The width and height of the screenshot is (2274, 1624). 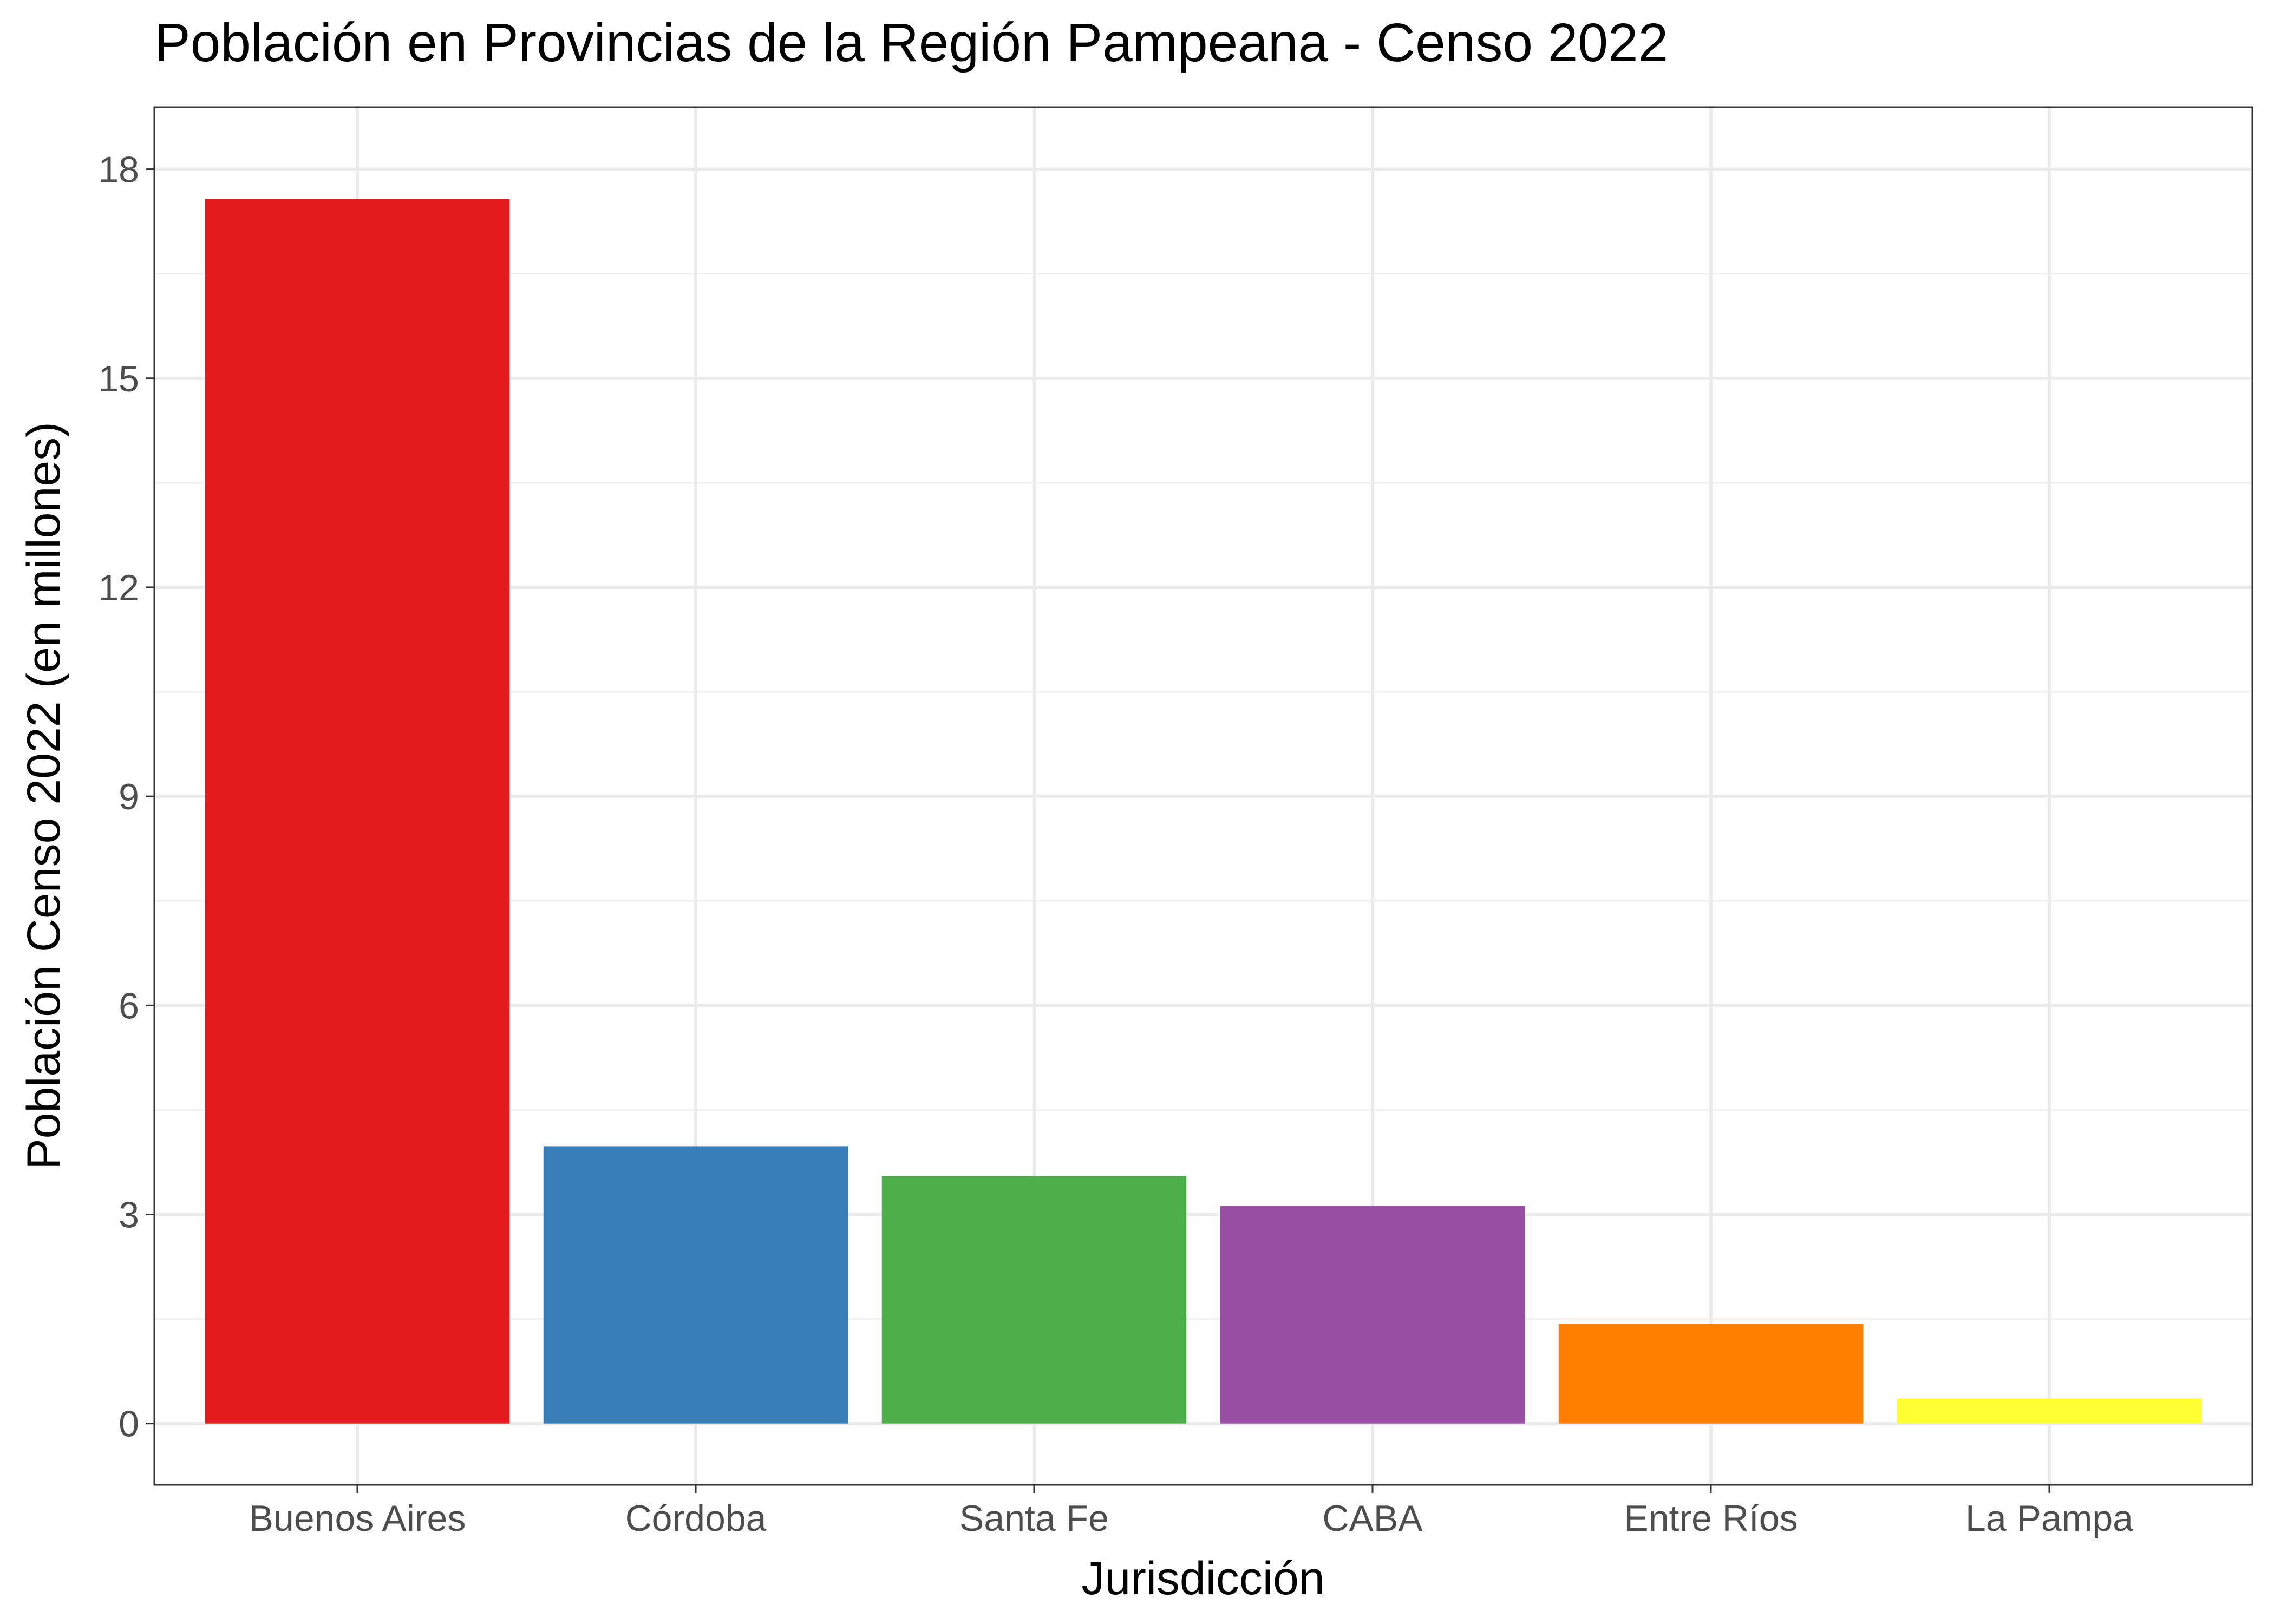 I want to click on y-axis: 0 3 6 9 12 15 18, so click(x=126, y=797).